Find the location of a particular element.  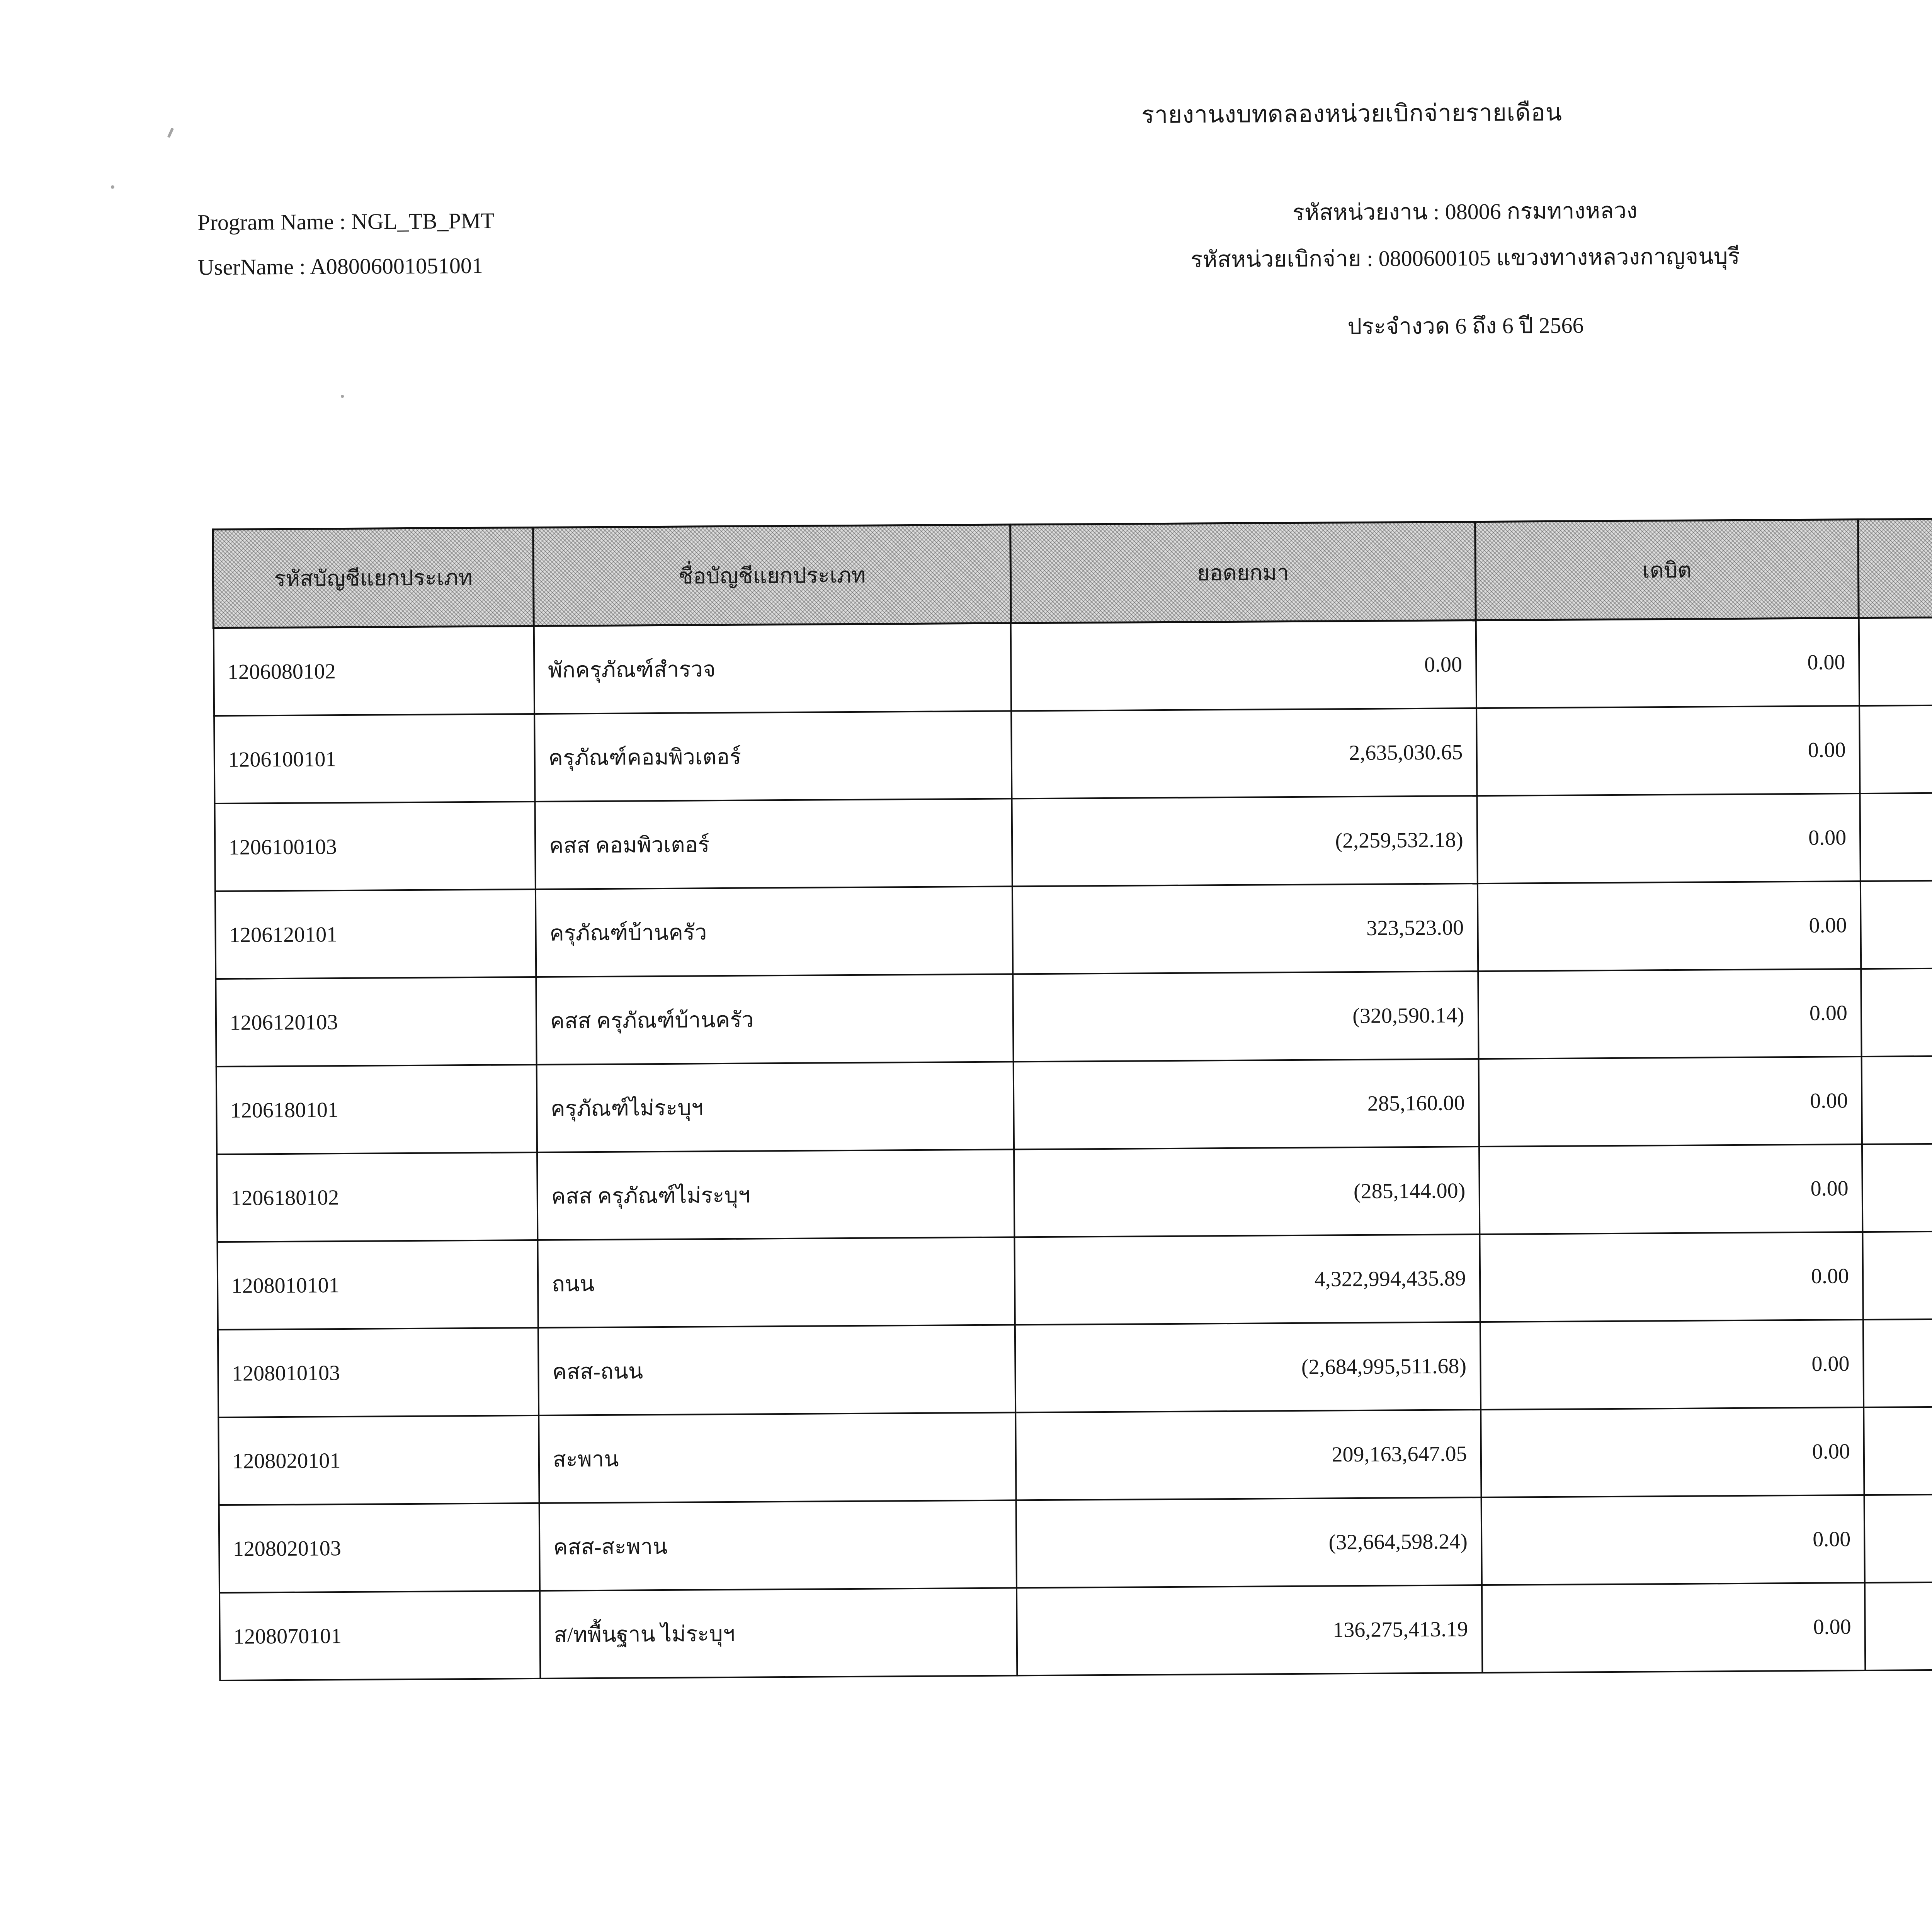

cell-account-code: 1206180101 is located at coordinates (376, 1109).